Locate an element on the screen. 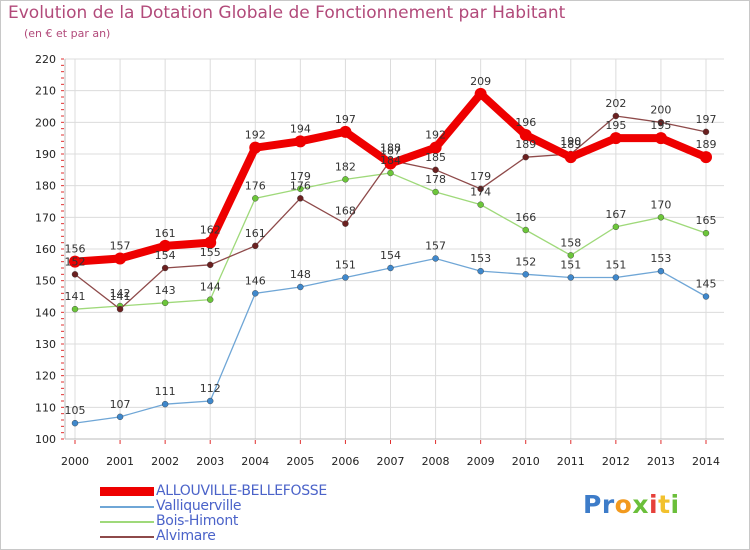 Image resolution: width=750 pixels, height=550 pixels. data-label: 158 is located at coordinates (570, 242).